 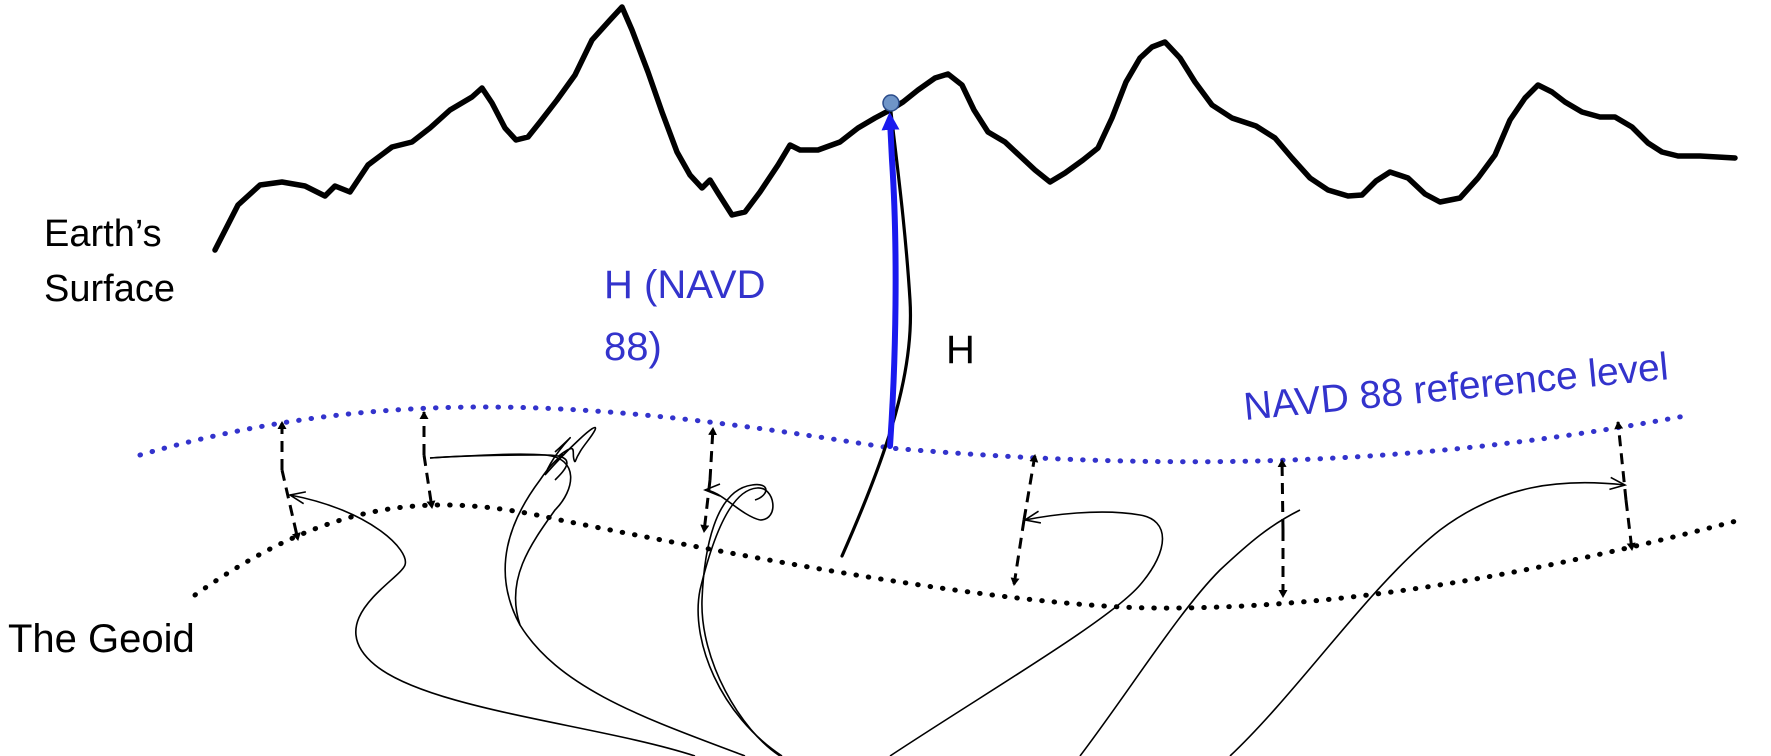 I want to click on surface-point, so click(x=891, y=103).